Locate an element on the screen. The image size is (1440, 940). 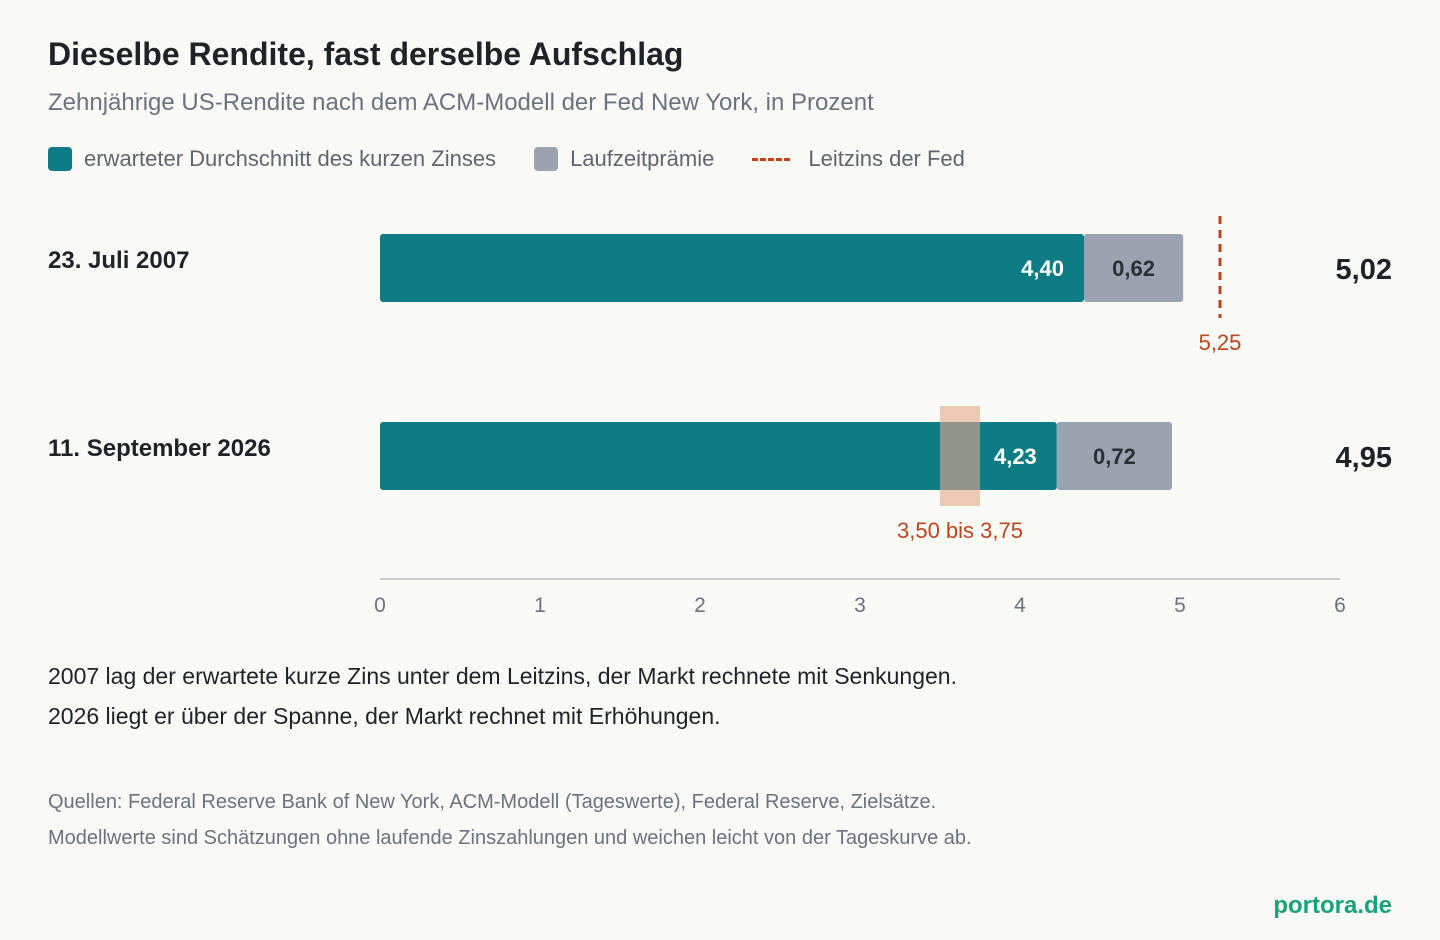
legend-swatch-expected is located at coordinates (60, 159).